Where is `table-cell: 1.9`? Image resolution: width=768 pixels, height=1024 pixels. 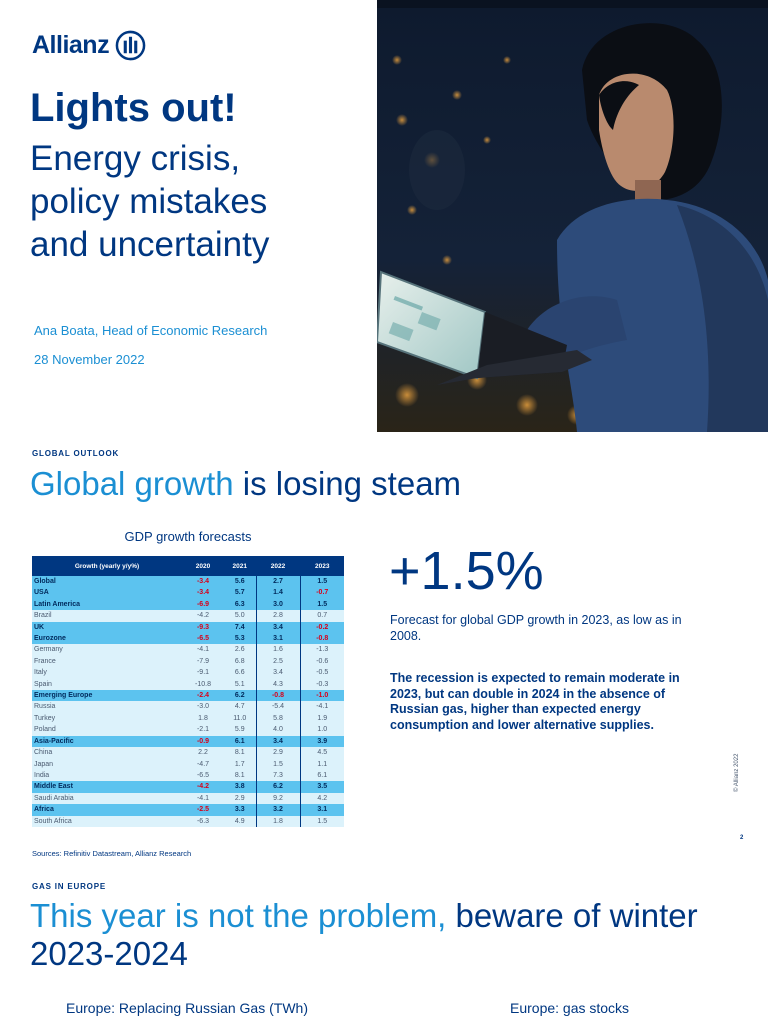 table-cell: 1.9 is located at coordinates (321, 718).